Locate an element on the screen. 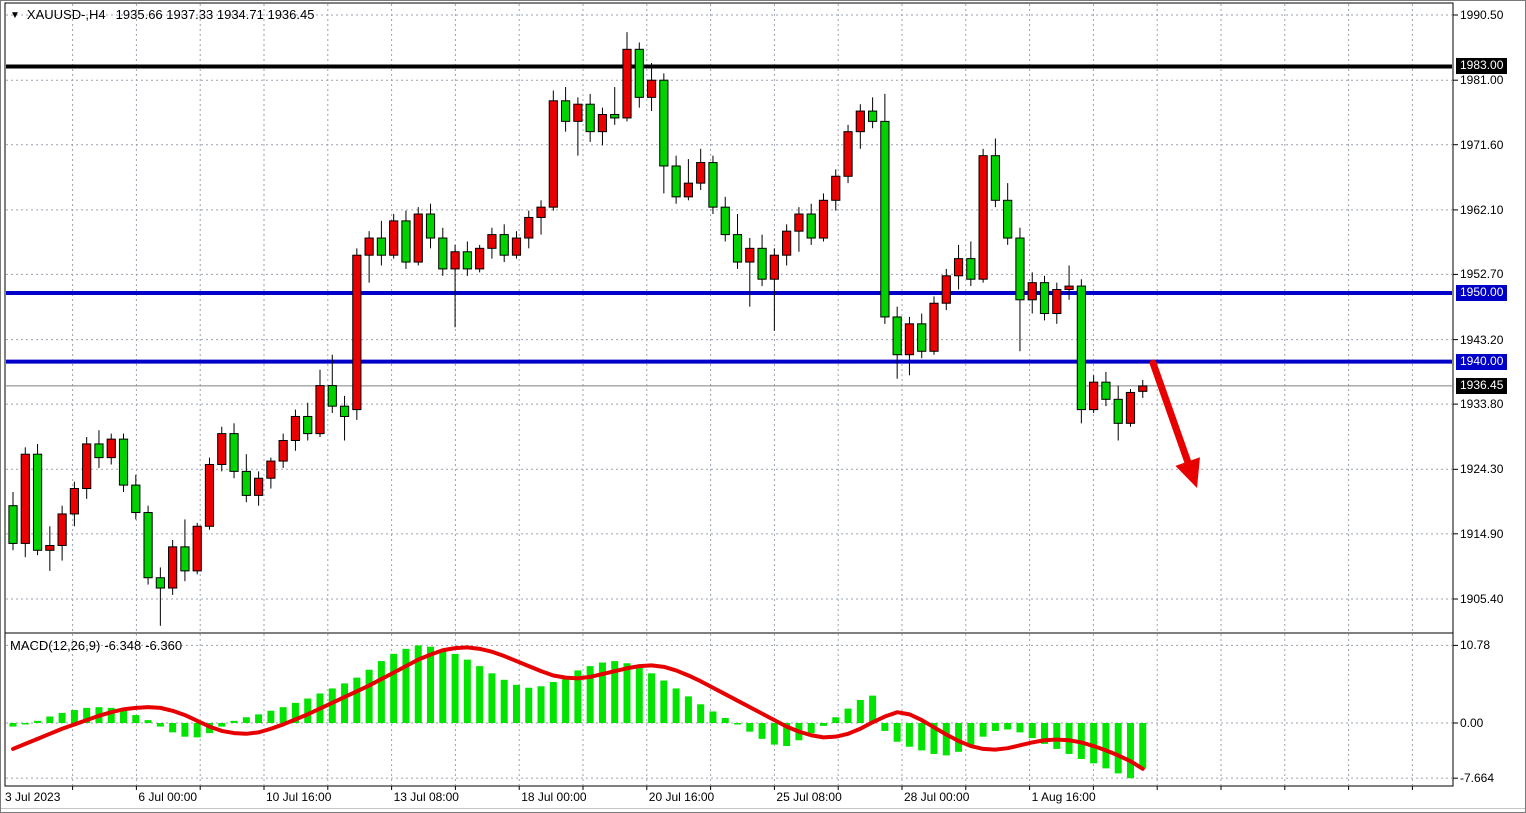  trend-arrow-head is located at coordinates (1187, 472).